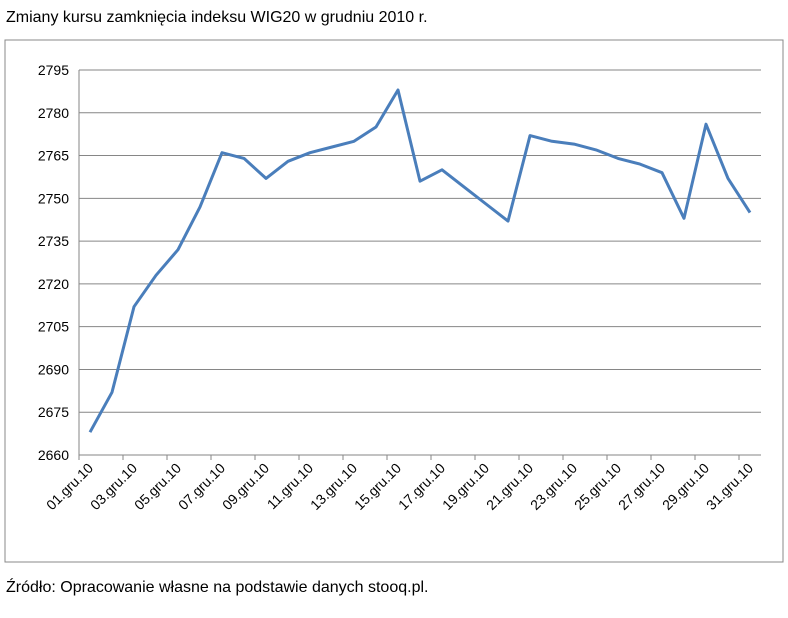 This screenshot has height=618, width=788. I want to click on x-tick-label: 07.gru.10, so click(201, 486).